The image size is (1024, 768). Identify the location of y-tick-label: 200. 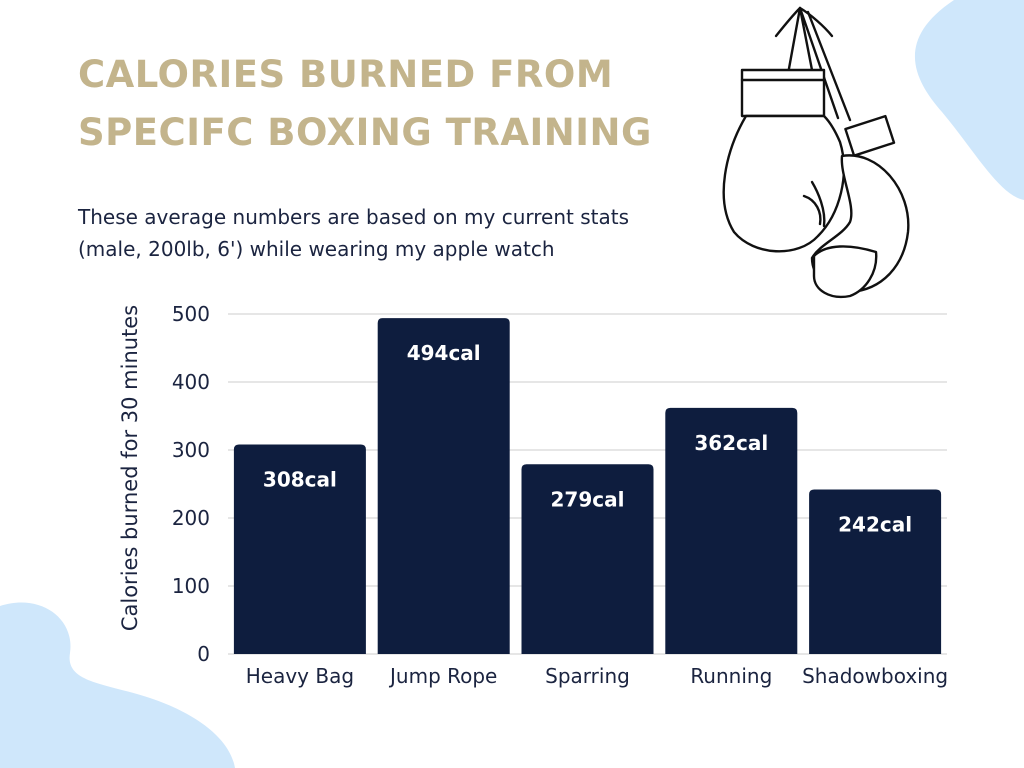
(191, 518).